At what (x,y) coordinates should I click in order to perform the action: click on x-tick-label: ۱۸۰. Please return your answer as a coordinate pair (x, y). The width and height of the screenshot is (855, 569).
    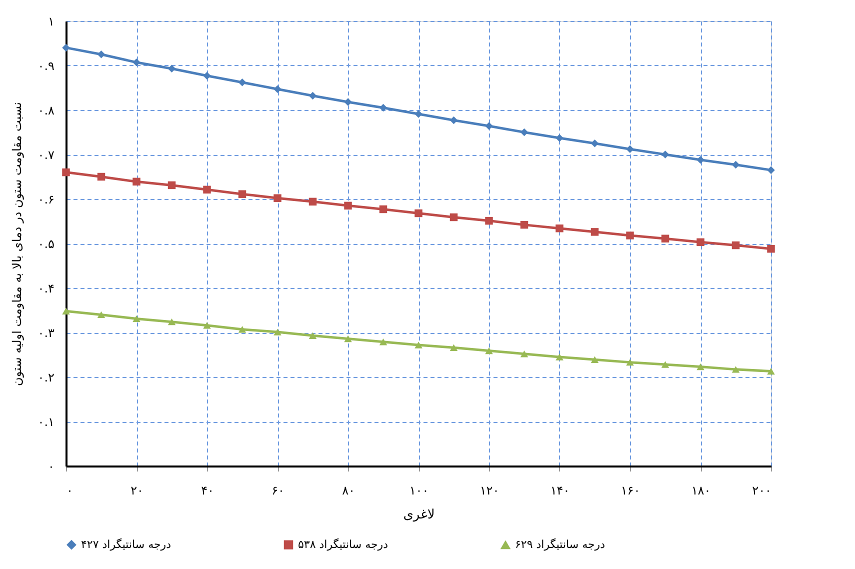
    Looking at the image, I should click on (701, 491).